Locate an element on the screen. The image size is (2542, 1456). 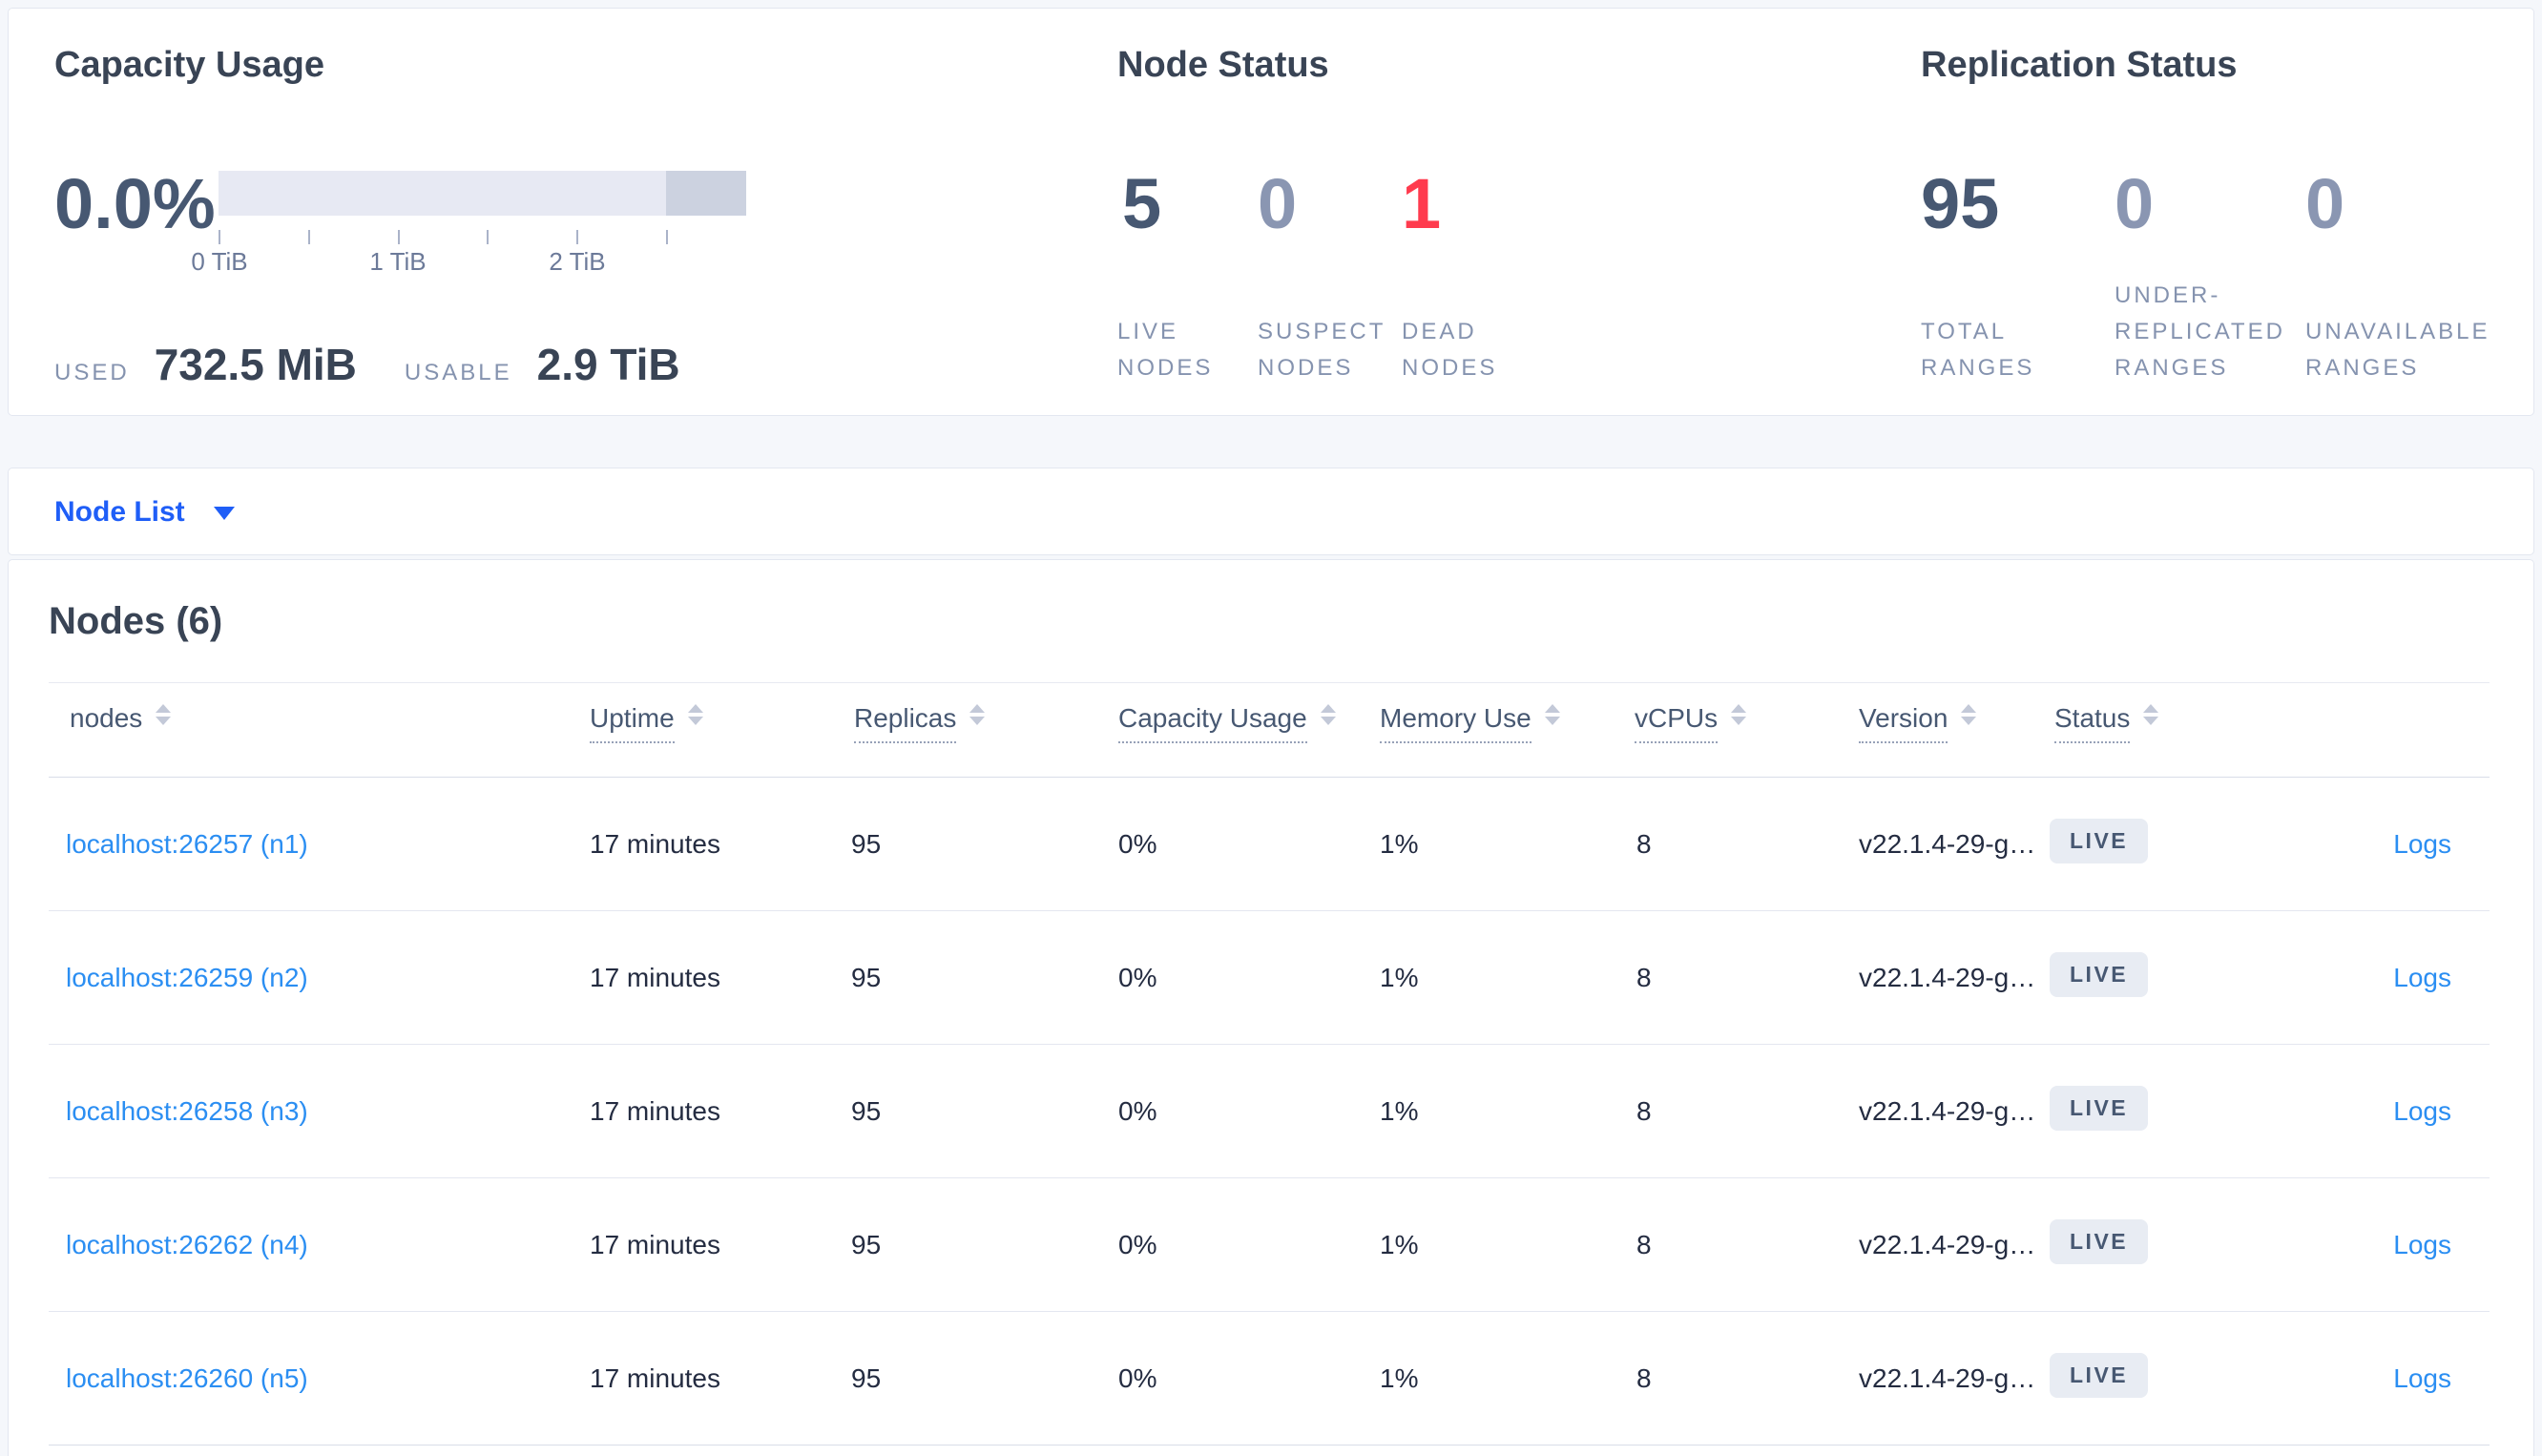
column-header-label: Replicas is located at coordinates (905, 723).